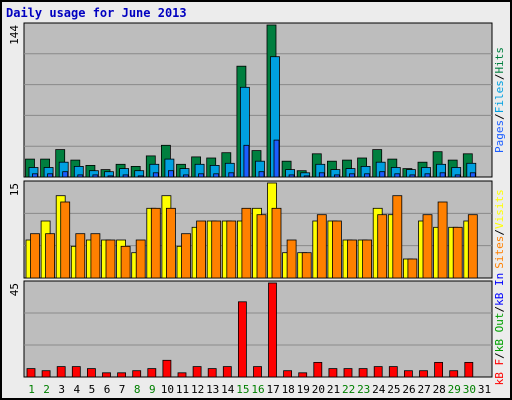 This screenshot has height=400, width=512. Describe the element at coordinates (167, 389) in the screenshot. I see `day-label: 10` at that location.